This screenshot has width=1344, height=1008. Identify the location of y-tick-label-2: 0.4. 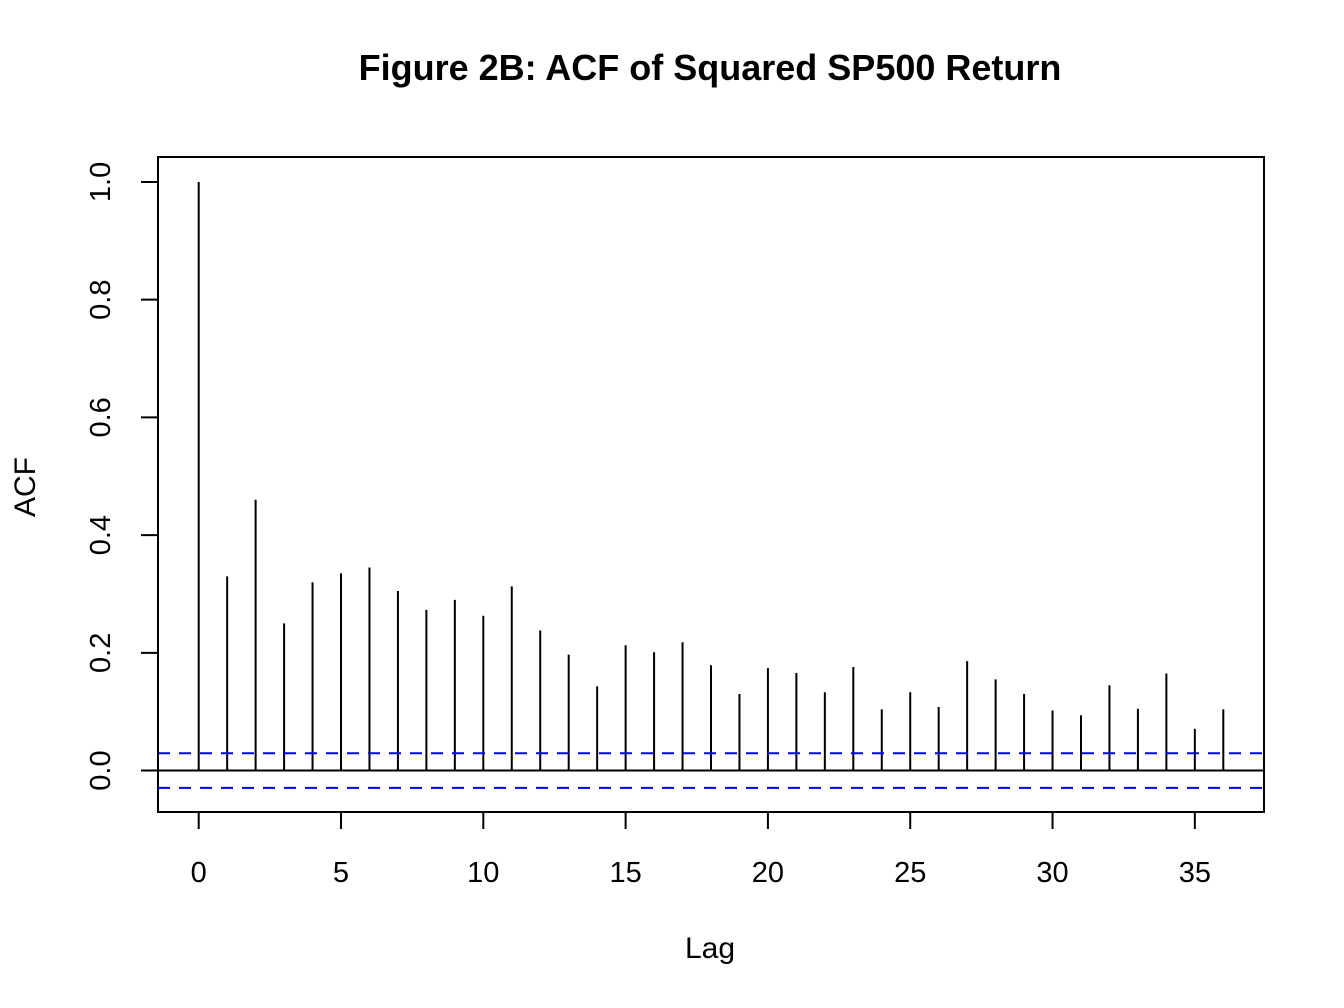
(101, 535).